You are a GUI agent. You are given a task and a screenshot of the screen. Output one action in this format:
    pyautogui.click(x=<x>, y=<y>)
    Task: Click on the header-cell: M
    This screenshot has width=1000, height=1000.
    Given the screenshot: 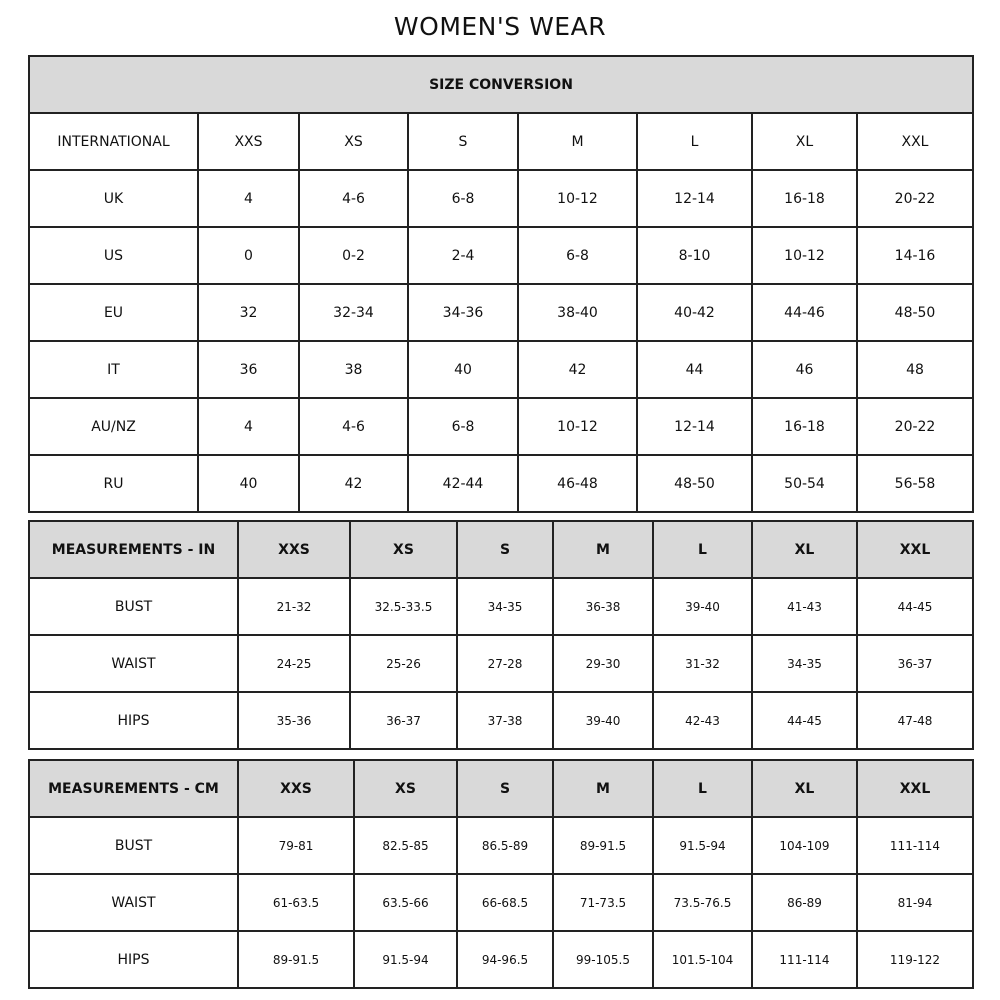 What is the action you would take?
    pyautogui.click(x=603, y=788)
    